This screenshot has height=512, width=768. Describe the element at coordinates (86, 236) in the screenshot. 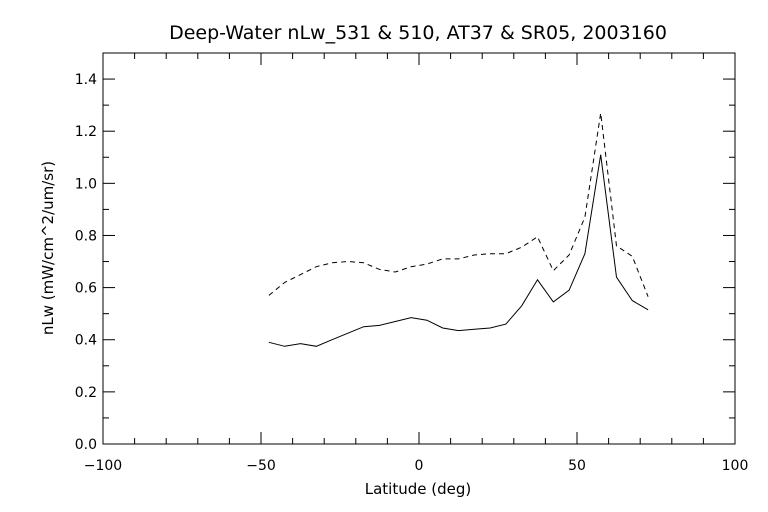

I see `y-tick-label: 0.8` at that location.